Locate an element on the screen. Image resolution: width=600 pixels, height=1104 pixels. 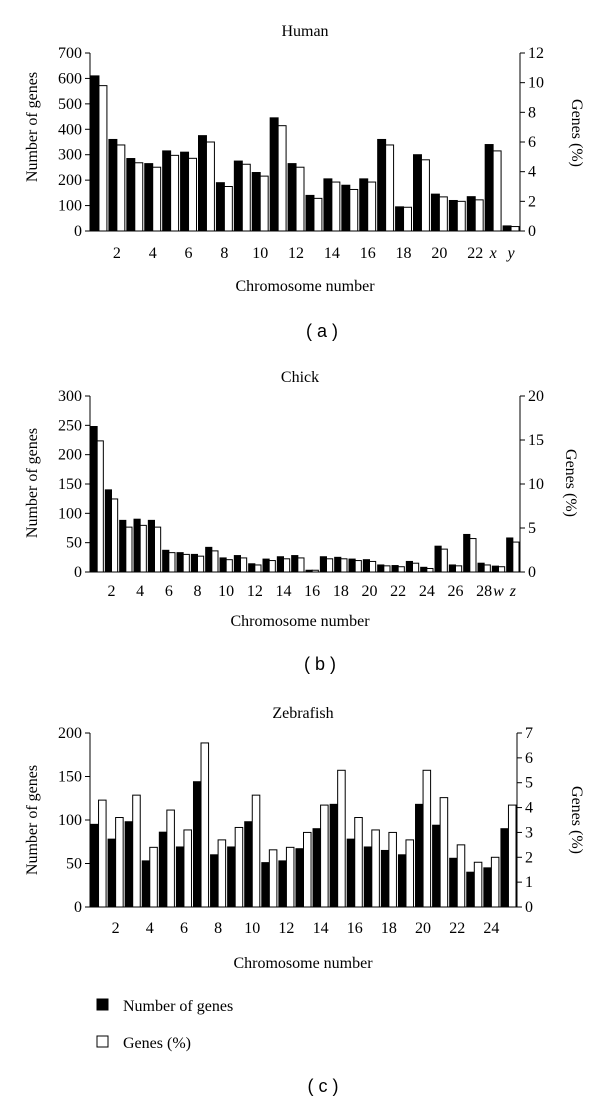
x-tick-label: 24 is located at coordinates (427, 591).